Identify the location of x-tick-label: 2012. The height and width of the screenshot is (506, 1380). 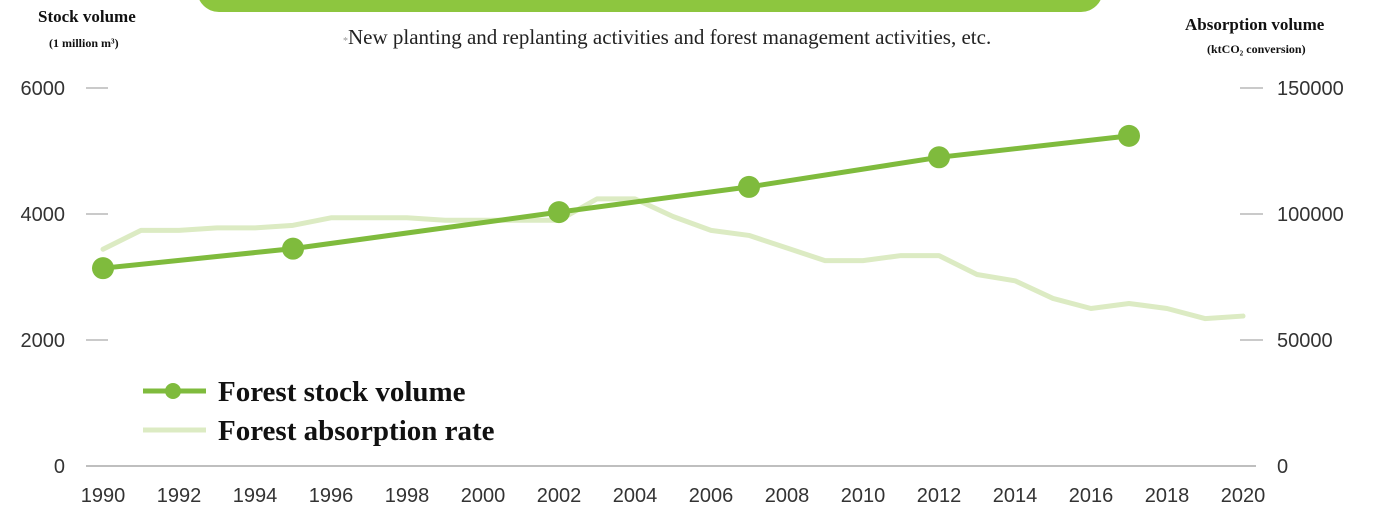
(939, 495).